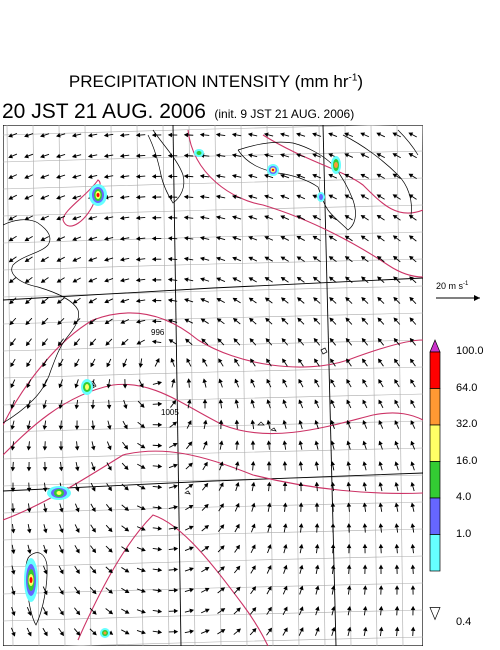 The image size is (500, 650). What do you see at coordinates (104, 111) in the screenshot?
I see `valid-time: 20 JST 21 AUG. 2006` at bounding box center [104, 111].